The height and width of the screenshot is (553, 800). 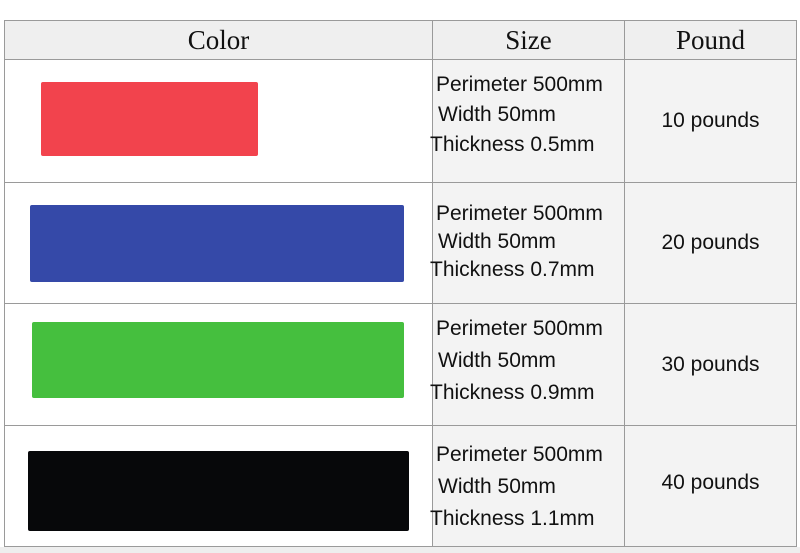 I want to click on blue-band-image, so click(x=217, y=243).